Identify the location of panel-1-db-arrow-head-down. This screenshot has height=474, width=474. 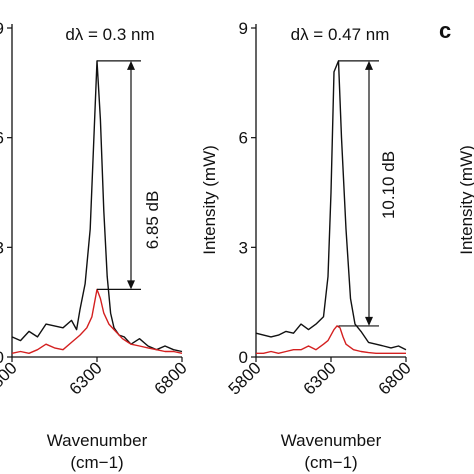
(131, 285).